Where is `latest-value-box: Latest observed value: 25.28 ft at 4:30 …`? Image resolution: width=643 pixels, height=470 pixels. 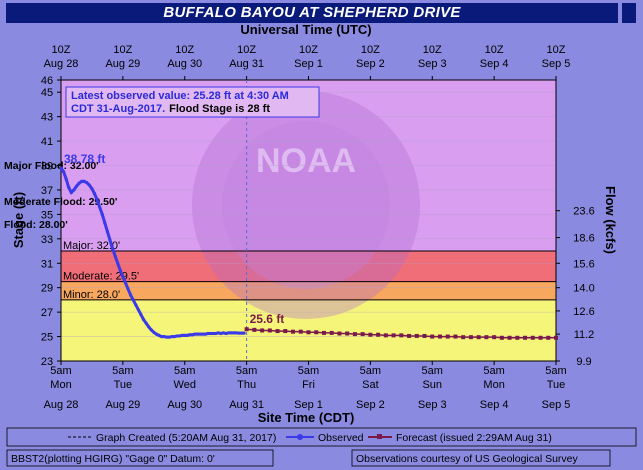 latest-value-box: Latest observed value: 25.28 ft at 4:30 … is located at coordinates (192, 102).